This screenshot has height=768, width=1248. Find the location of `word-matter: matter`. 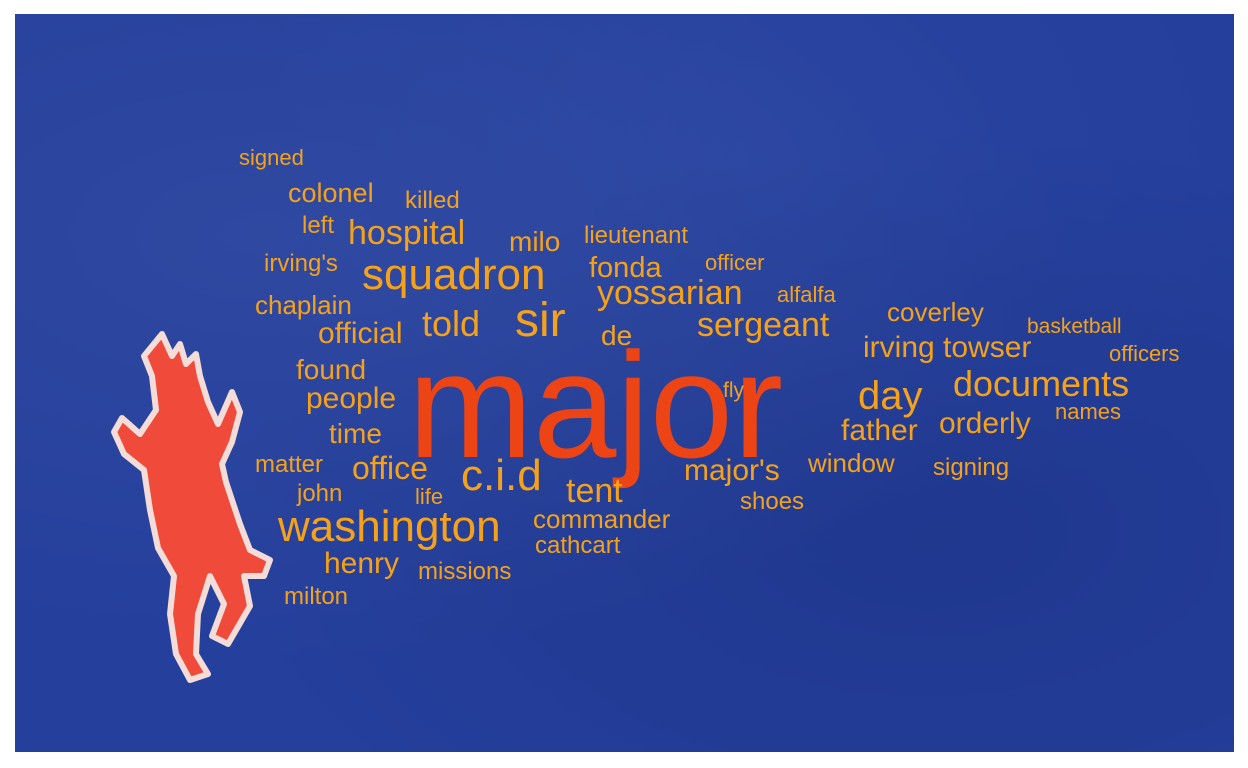

word-matter: matter is located at coordinates (289, 464).